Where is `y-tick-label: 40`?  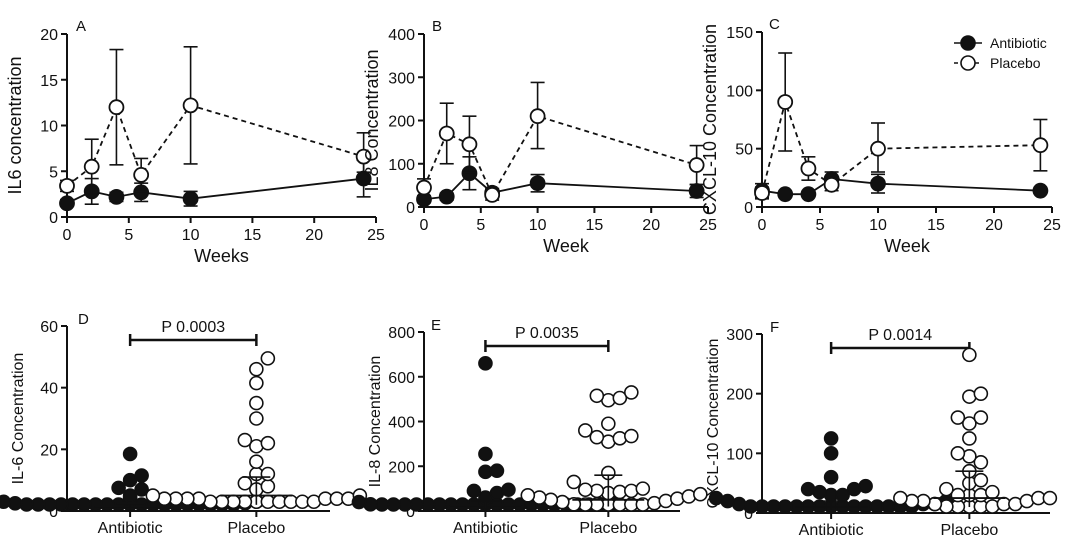
y-tick-label: 40 is located at coordinates (49, 389).